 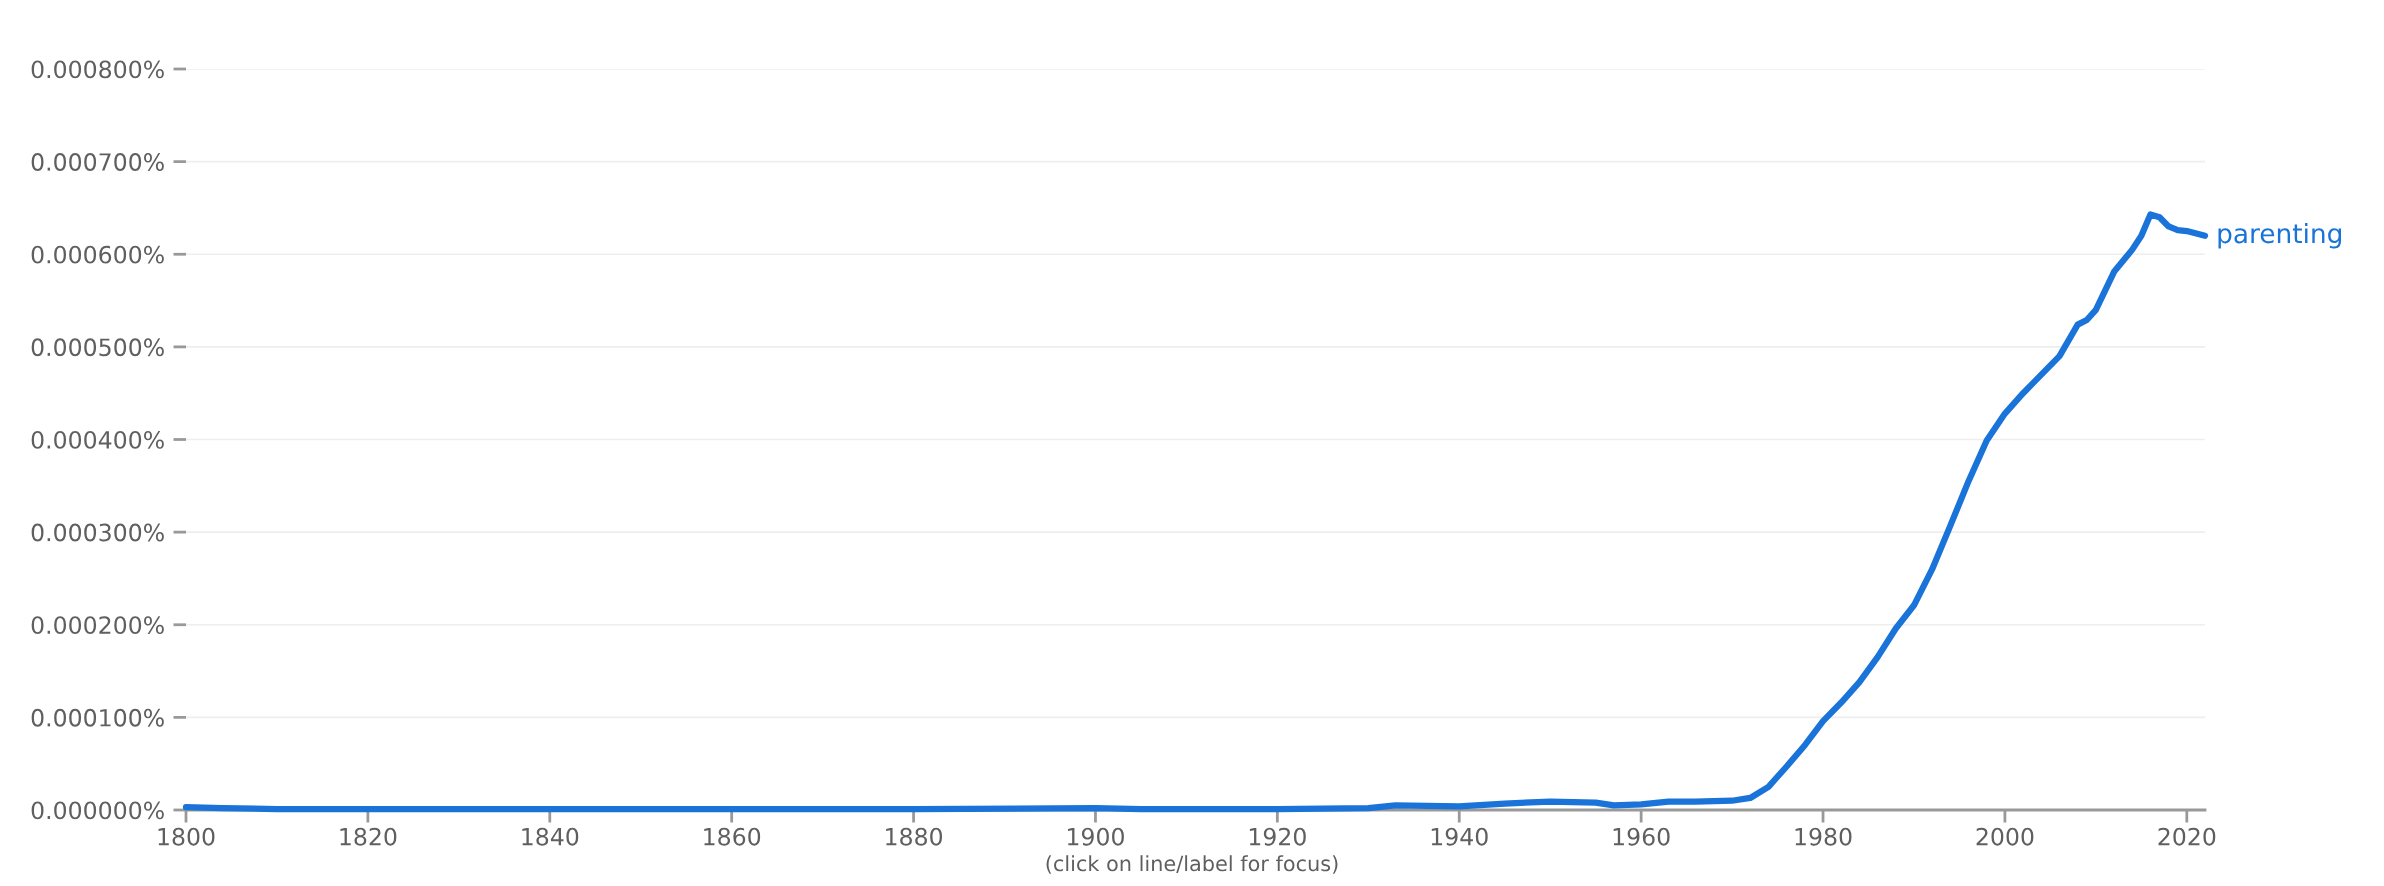 I want to click on y-tick-label: 0.000200%, so click(x=97, y=625).